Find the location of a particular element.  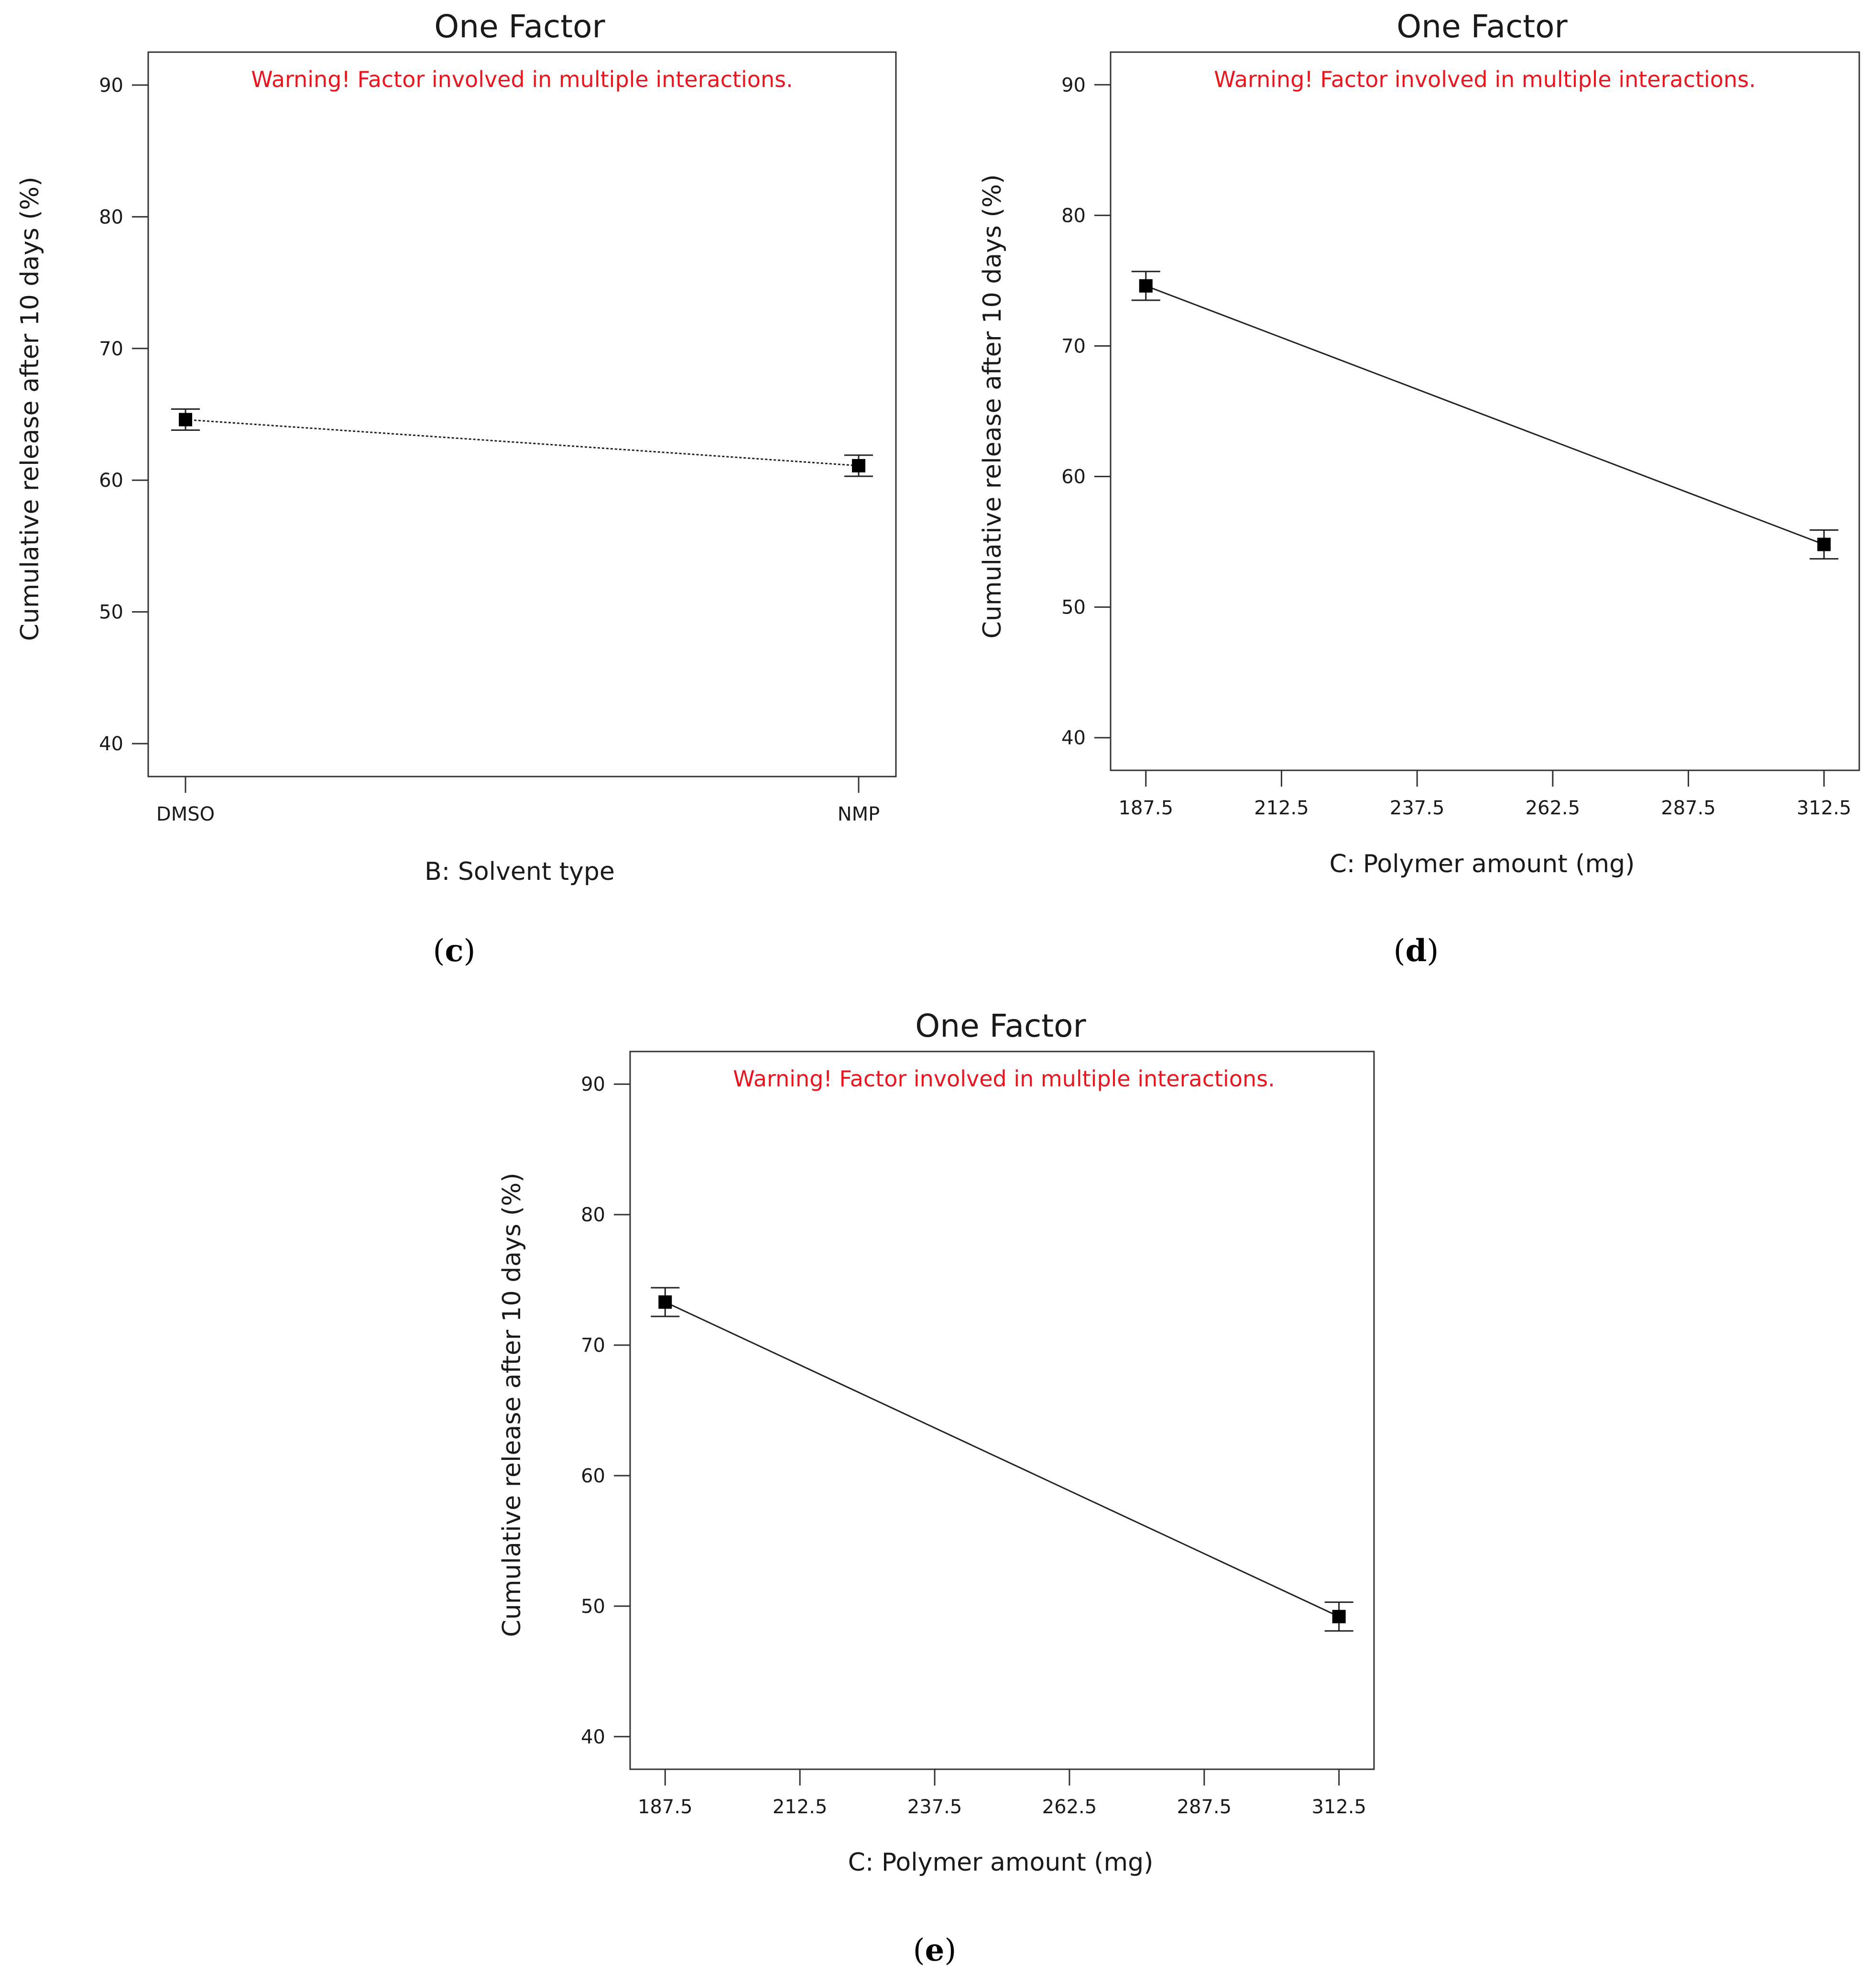

panel-letter: e is located at coordinates (935, 1950).